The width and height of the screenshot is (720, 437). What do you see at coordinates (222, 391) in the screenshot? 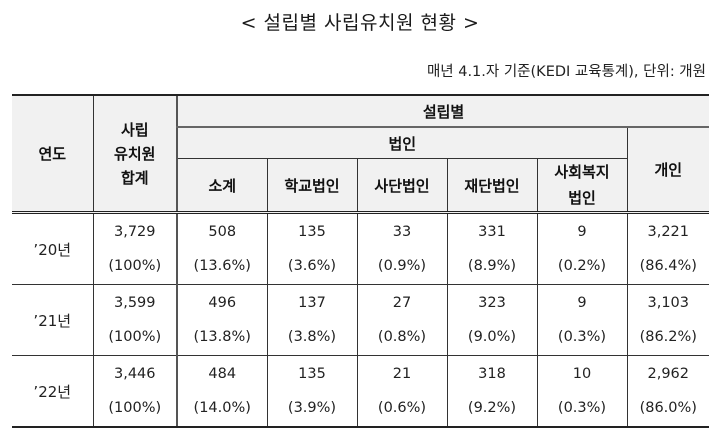
I see `cell-subtotal: 484 (14.0%)` at bounding box center [222, 391].